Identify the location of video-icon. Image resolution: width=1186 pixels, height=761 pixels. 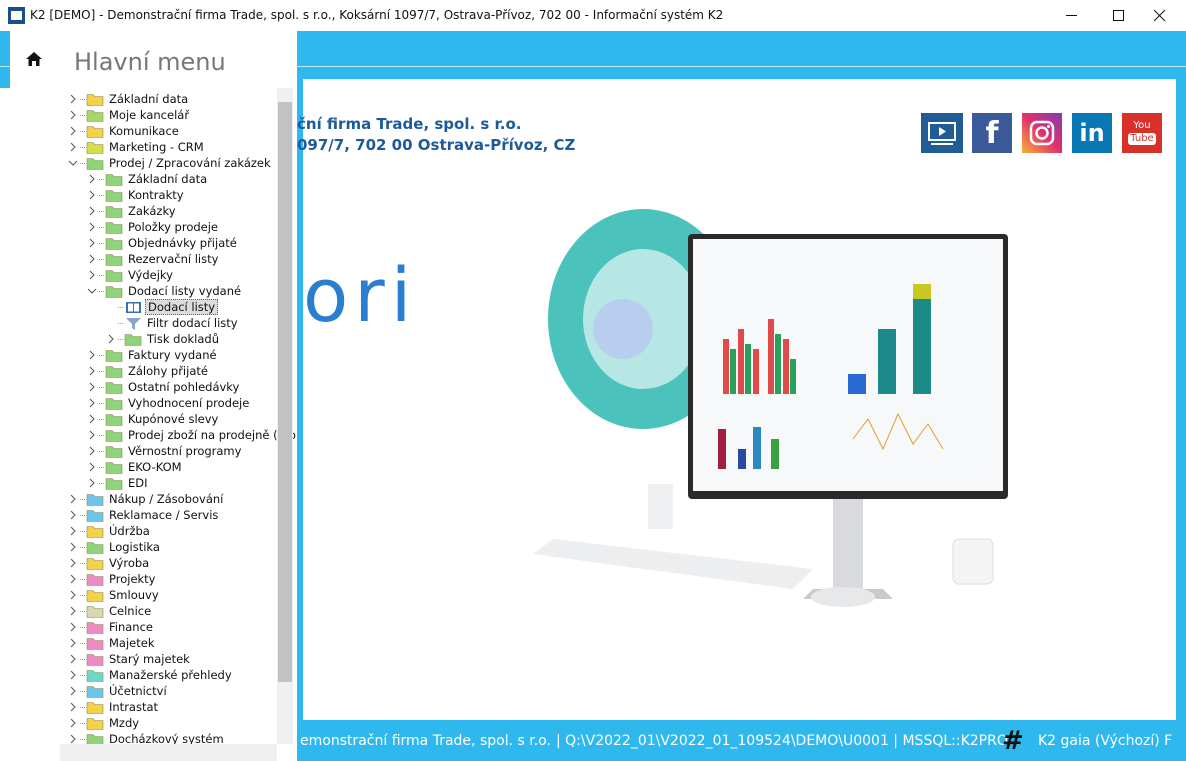
(942, 133).